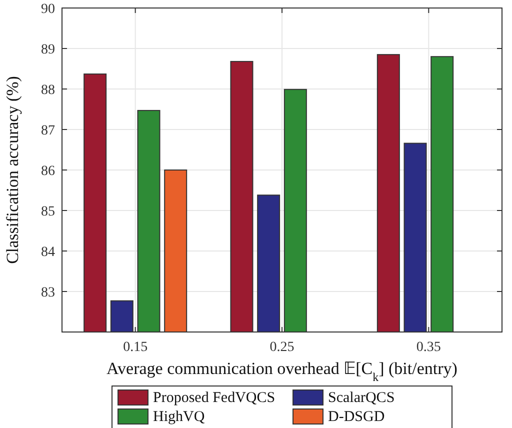 This screenshot has height=428, width=512. I want to click on y-tick-label: 90, so click(48, 9).